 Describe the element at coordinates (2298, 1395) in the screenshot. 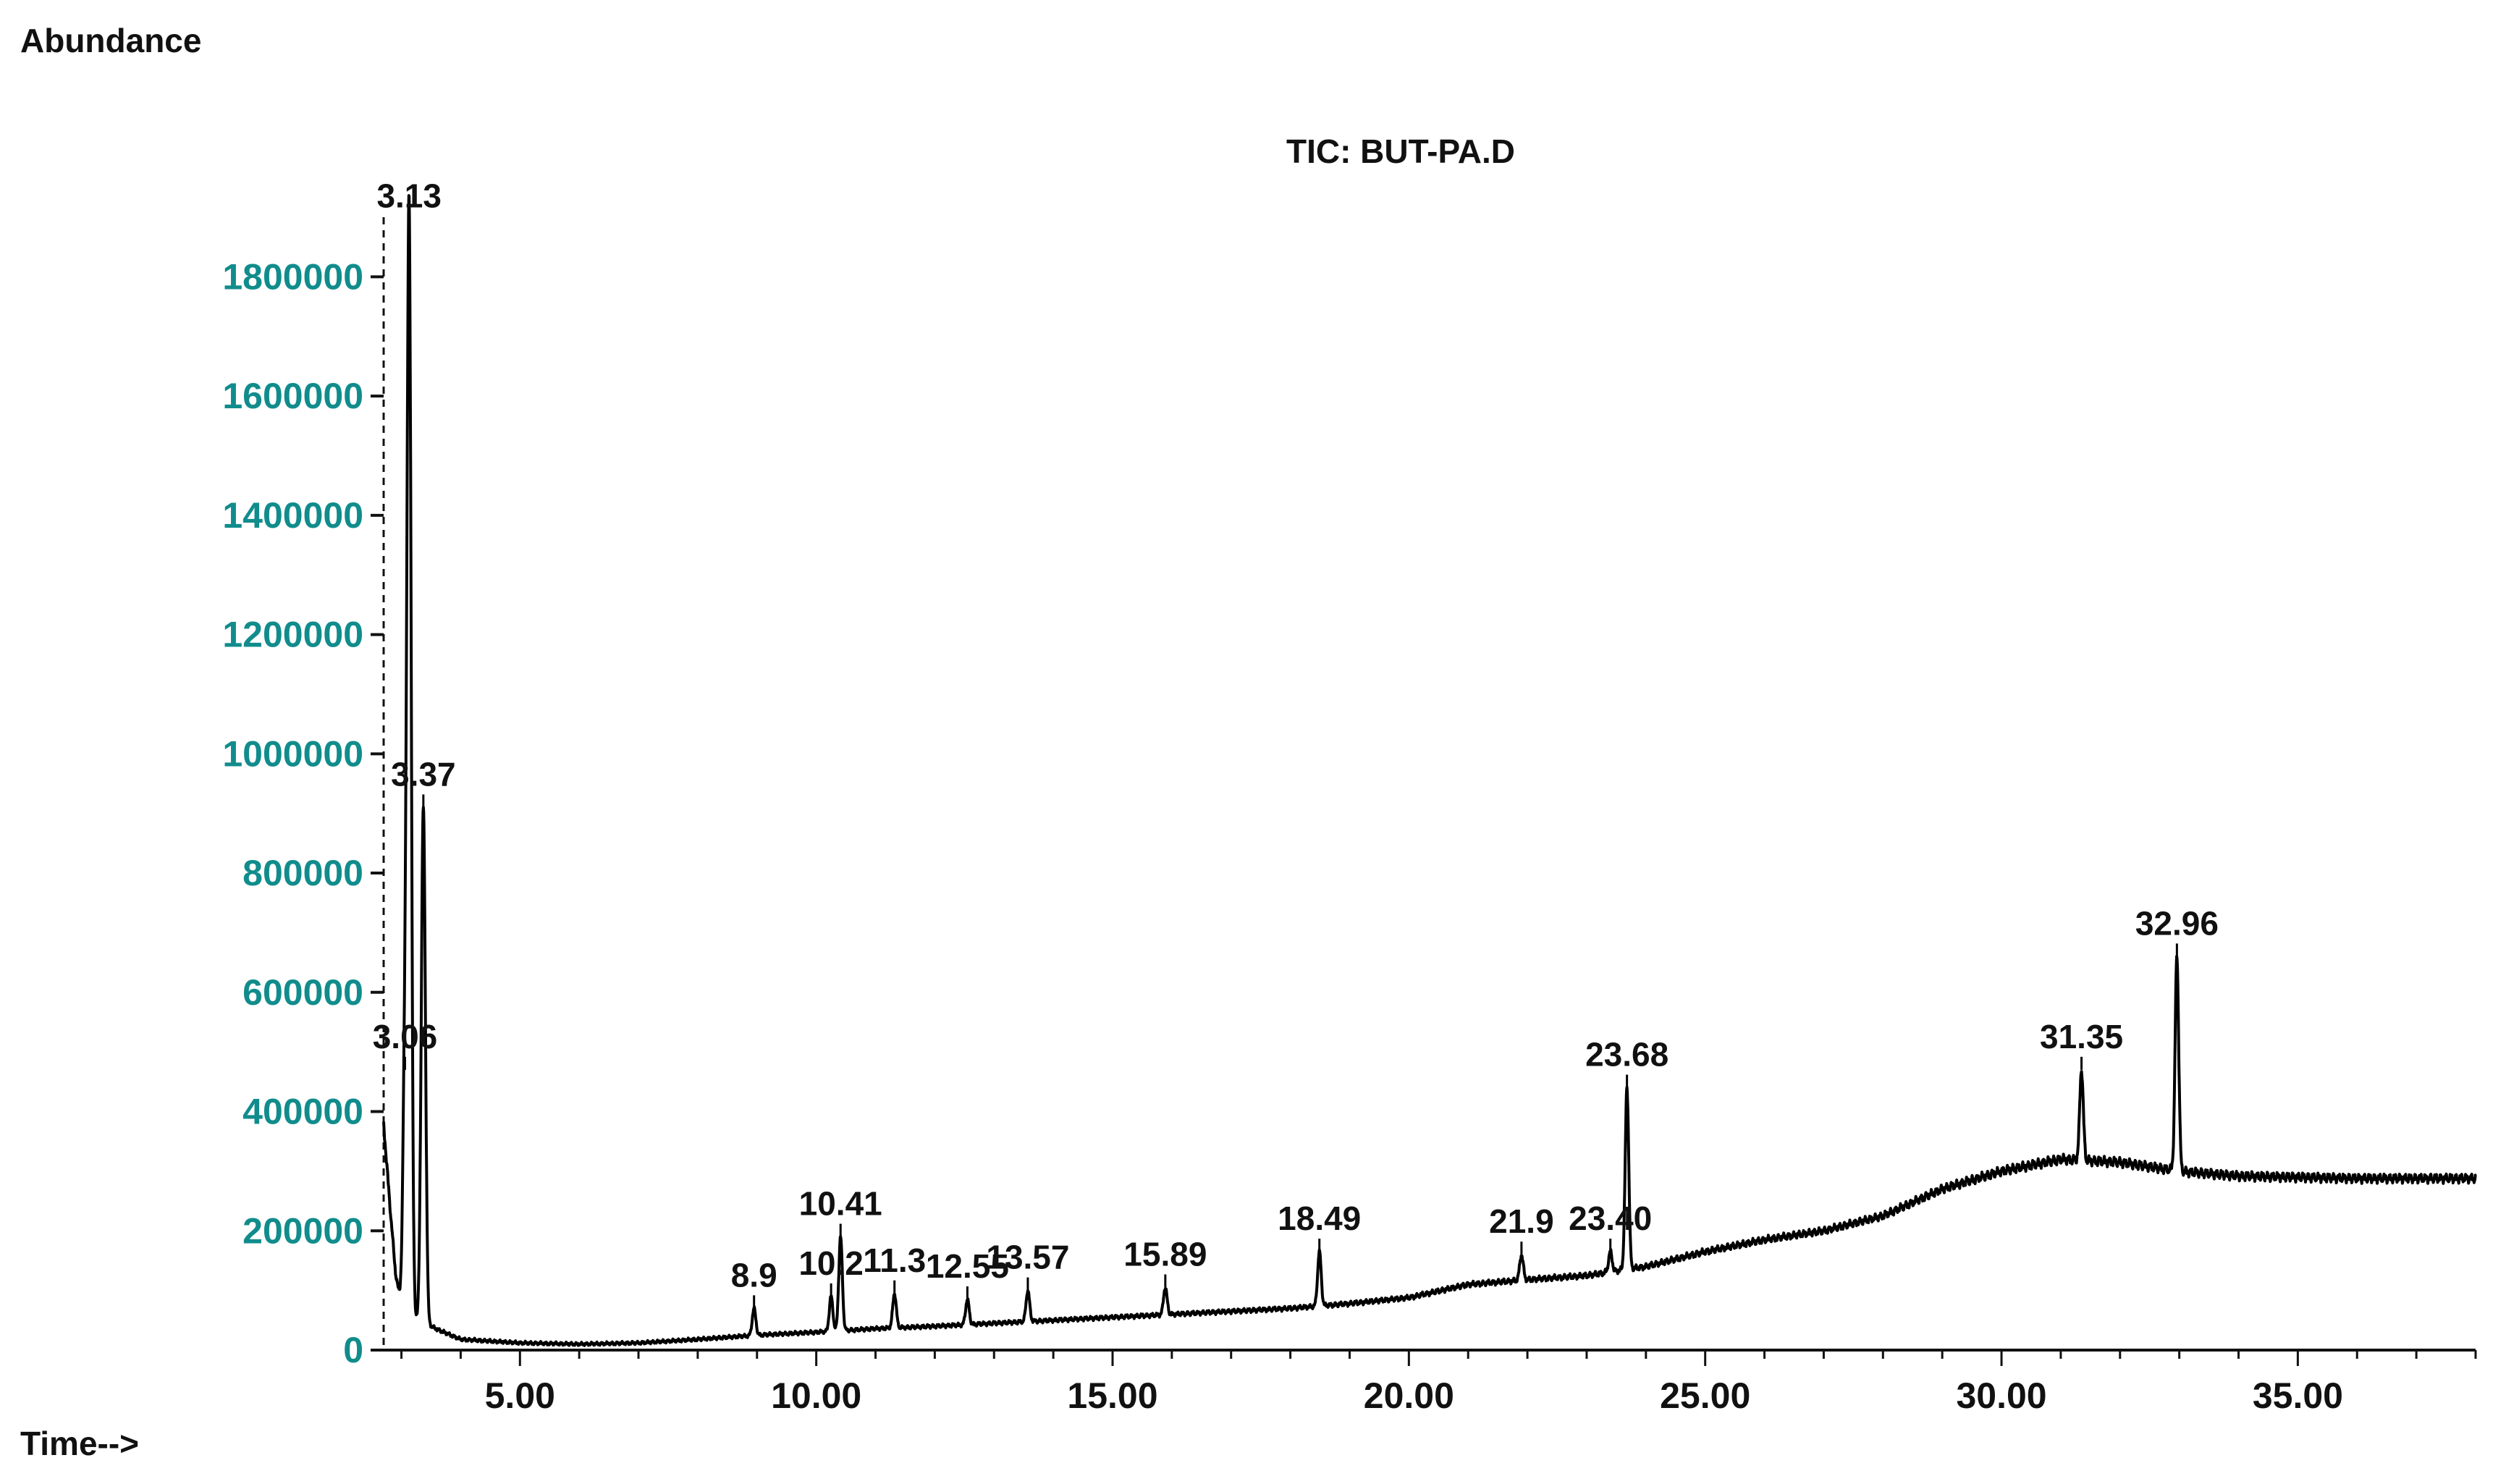

I see `x-tick-label: 35.00` at that location.